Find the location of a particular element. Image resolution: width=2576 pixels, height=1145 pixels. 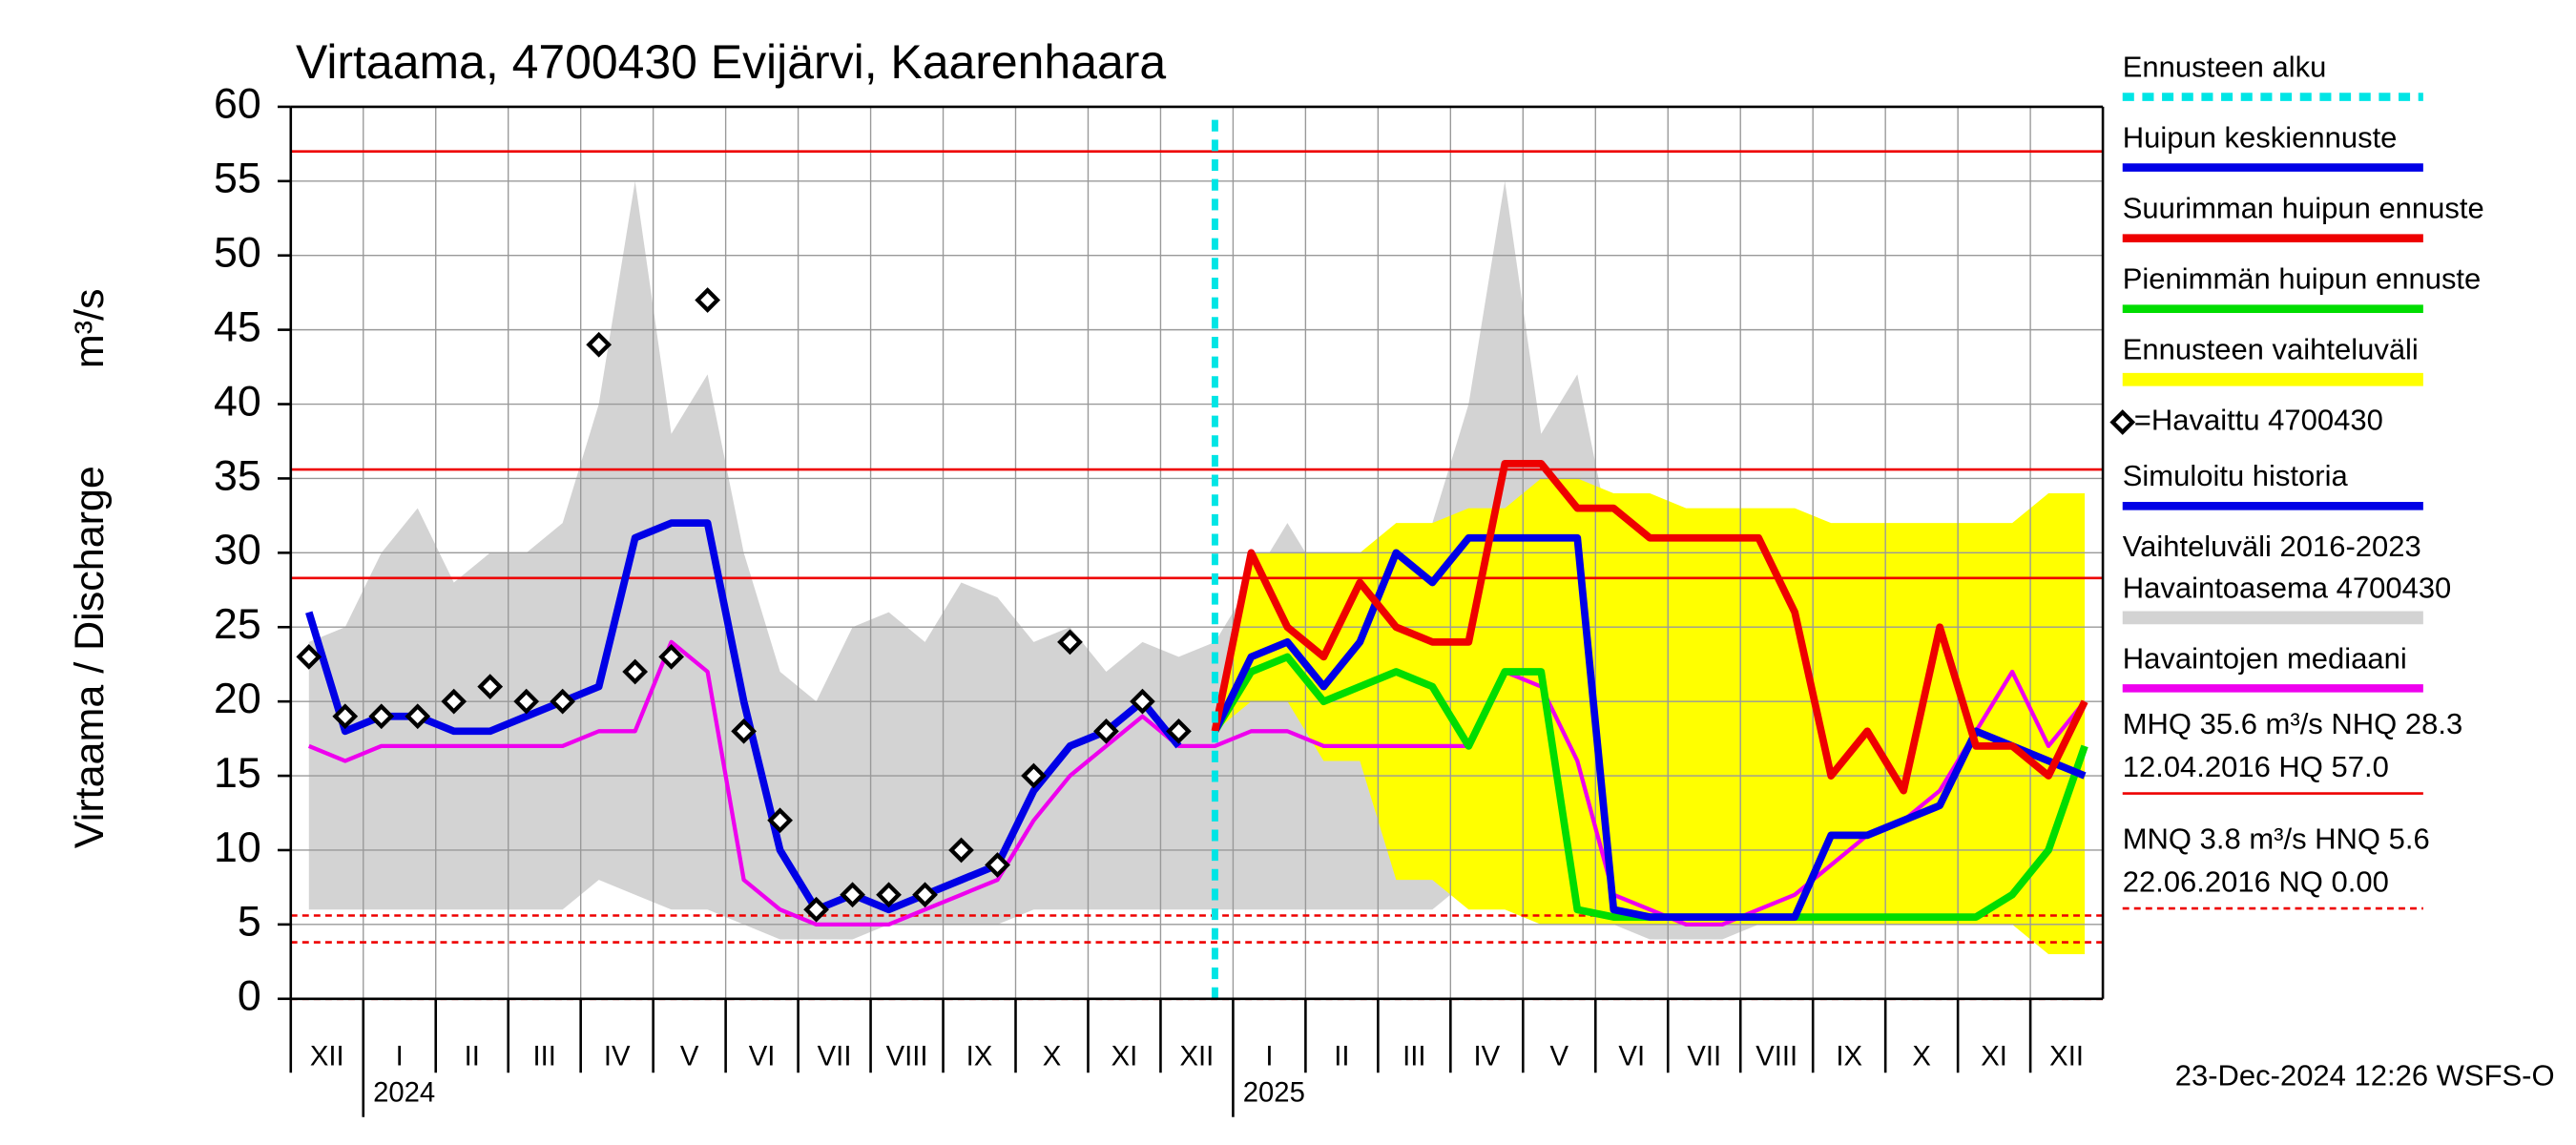

y-tick-label: 25 is located at coordinates (237, 624).